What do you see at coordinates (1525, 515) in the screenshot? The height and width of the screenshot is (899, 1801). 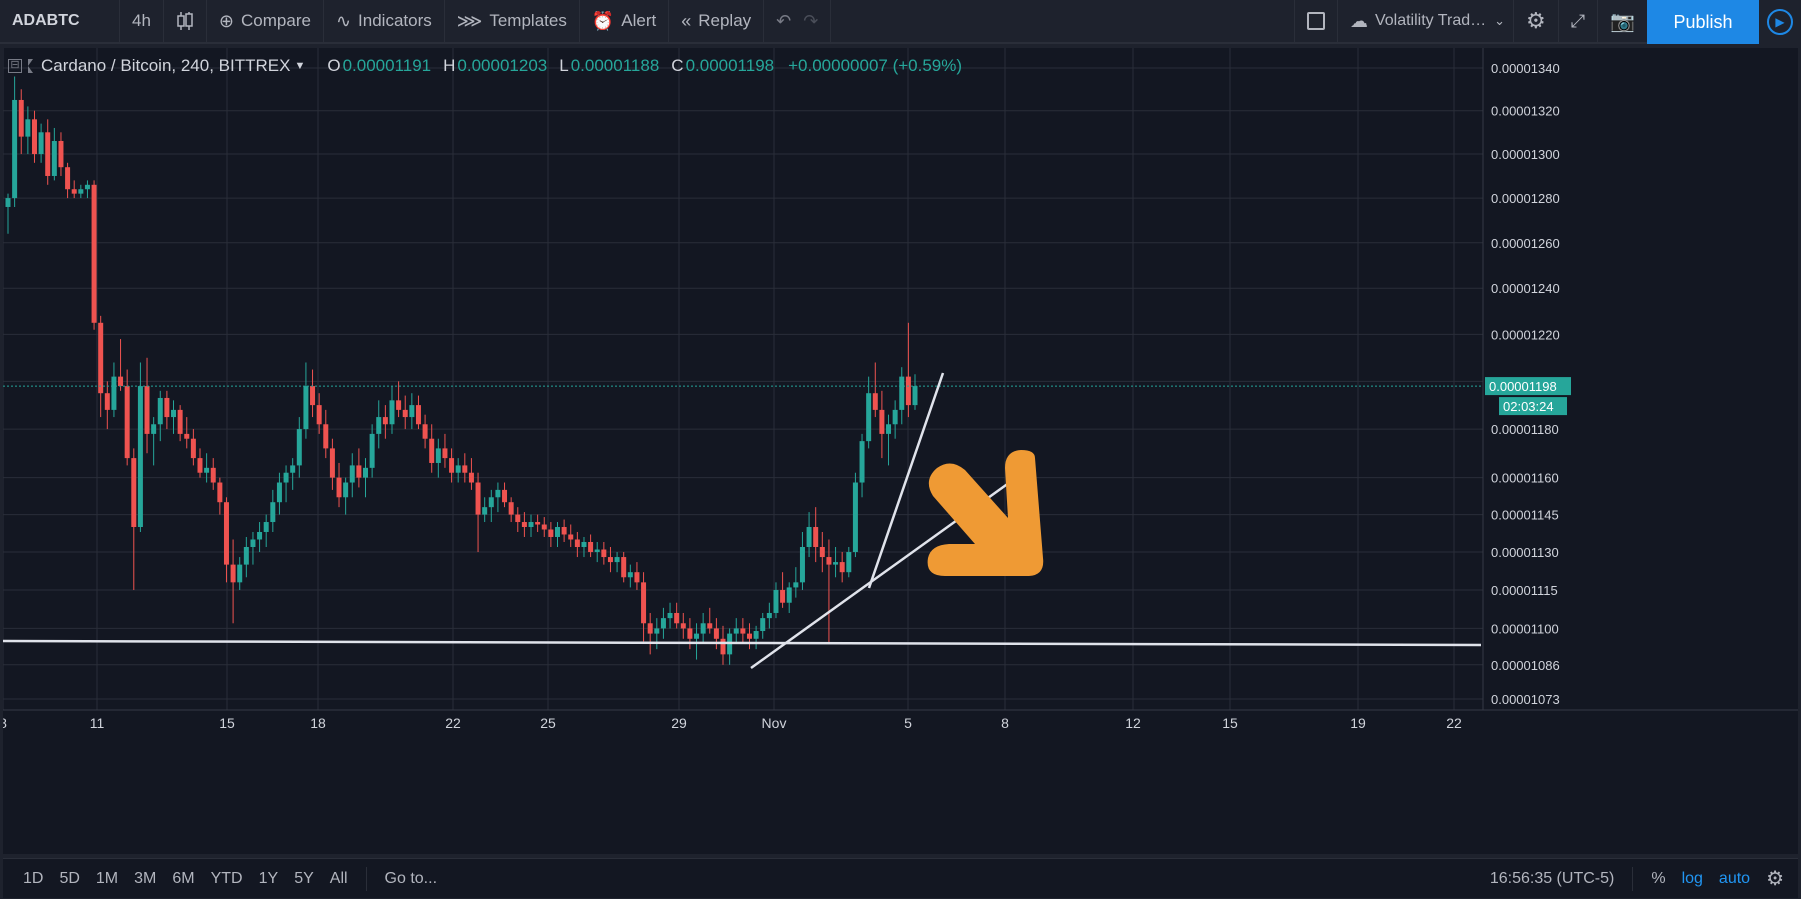 I see `price-tick-label: 0.00001145` at bounding box center [1525, 515].